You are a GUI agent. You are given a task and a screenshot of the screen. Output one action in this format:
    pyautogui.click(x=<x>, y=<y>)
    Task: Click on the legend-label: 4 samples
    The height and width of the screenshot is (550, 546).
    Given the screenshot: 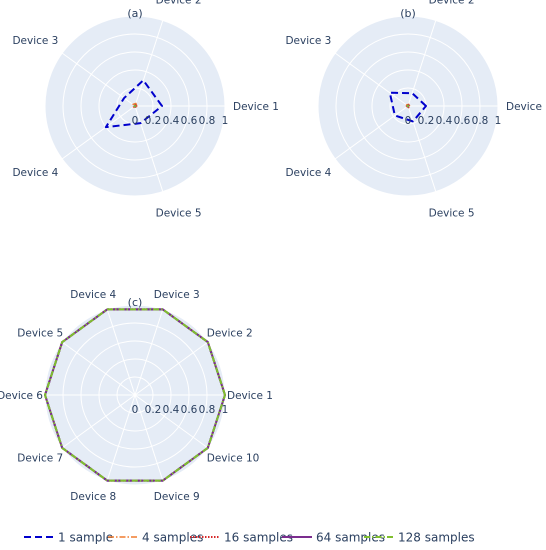 What is the action you would take?
    pyautogui.click(x=172, y=538)
    